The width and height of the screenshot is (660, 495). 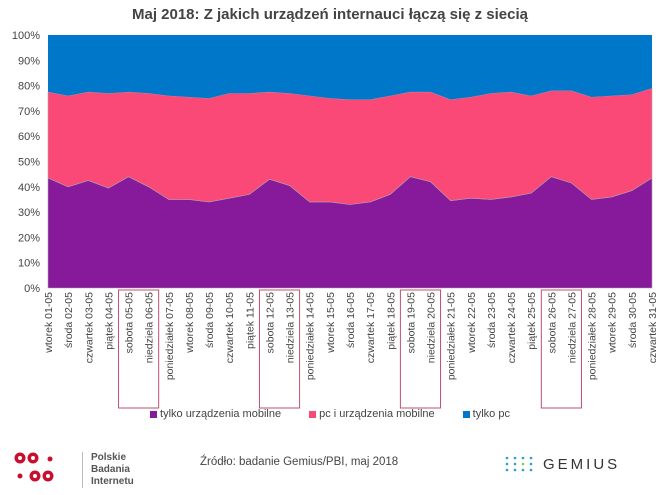 What do you see at coordinates (29, 137) in the screenshot?
I see `y-tick-label: 60%` at bounding box center [29, 137].